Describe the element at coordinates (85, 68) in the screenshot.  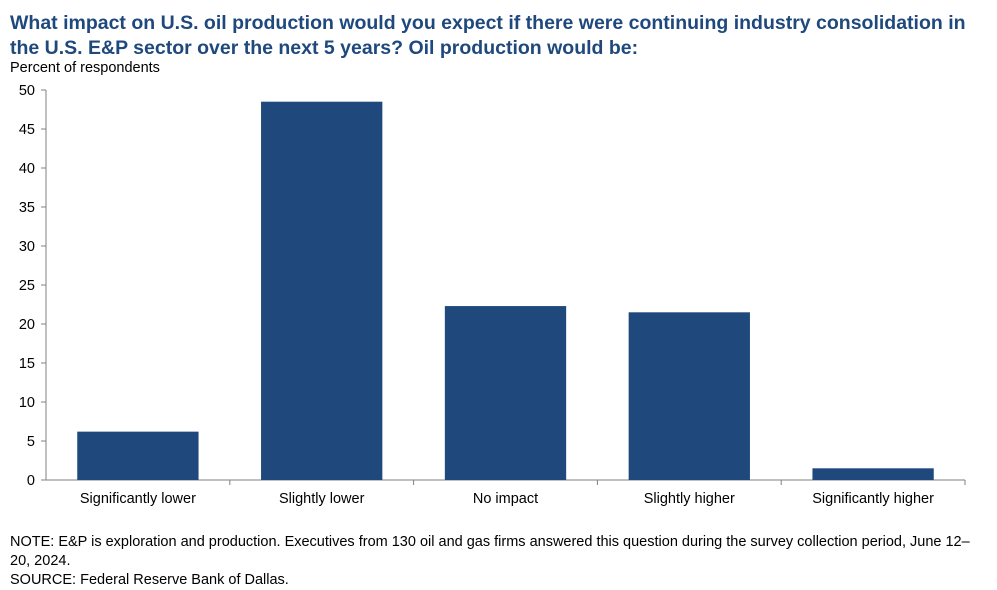
I see `y-axis-units-label: Percent of respondents` at that location.